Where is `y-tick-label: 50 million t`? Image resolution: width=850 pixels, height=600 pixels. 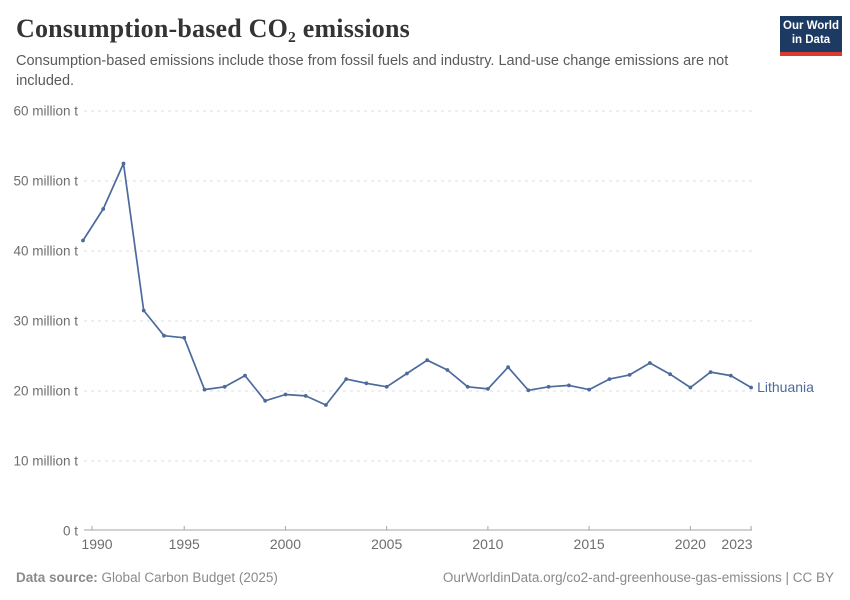 y-tick-label: 50 million t is located at coordinates (45, 181).